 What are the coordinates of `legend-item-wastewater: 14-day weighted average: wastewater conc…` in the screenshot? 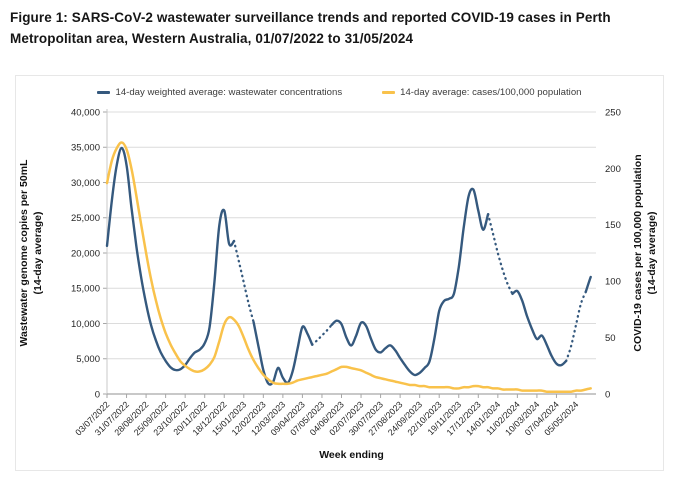 It's located at (219, 92).